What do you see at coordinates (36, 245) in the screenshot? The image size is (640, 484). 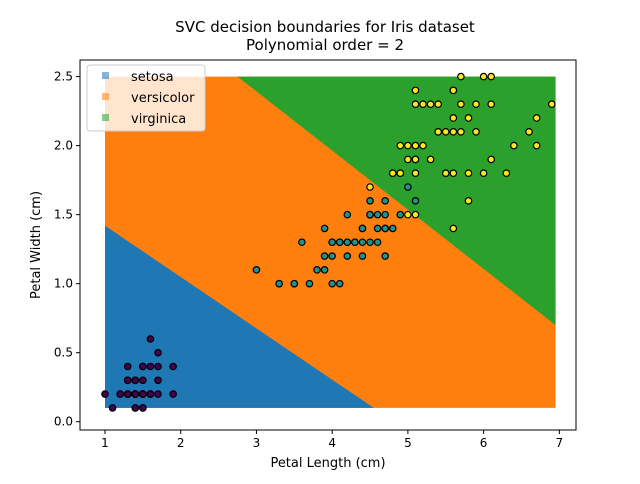 I see `y-axis-label: Petal Width (cm)` at bounding box center [36, 245].